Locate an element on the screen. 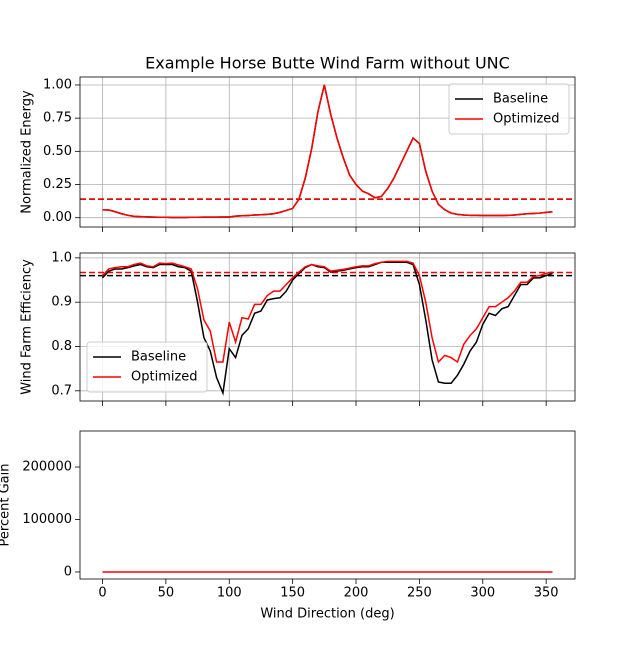 This screenshot has width=640, height=650. y-tick-label: 0 is located at coordinates (68, 571).